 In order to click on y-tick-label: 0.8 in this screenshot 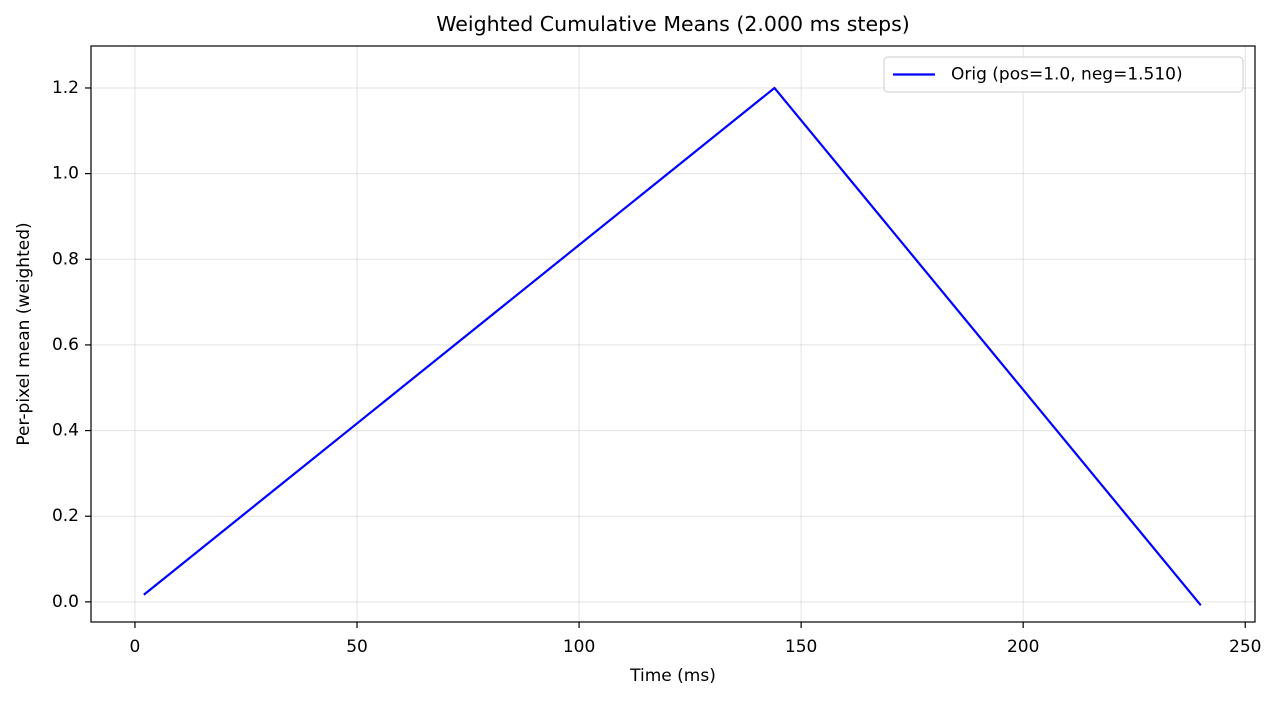, I will do `click(65, 259)`.